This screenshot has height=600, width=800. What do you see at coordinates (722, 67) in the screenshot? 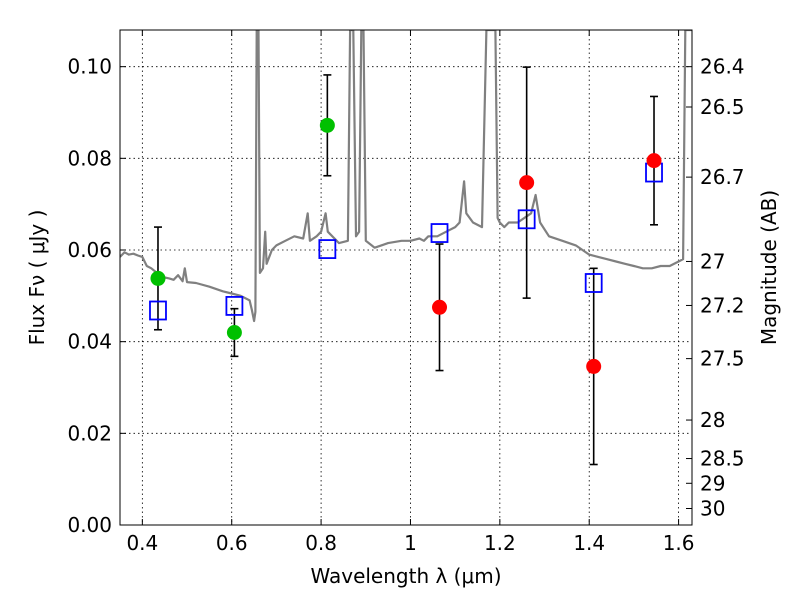
I see `mag-tick-label: 26.4` at bounding box center [722, 67].